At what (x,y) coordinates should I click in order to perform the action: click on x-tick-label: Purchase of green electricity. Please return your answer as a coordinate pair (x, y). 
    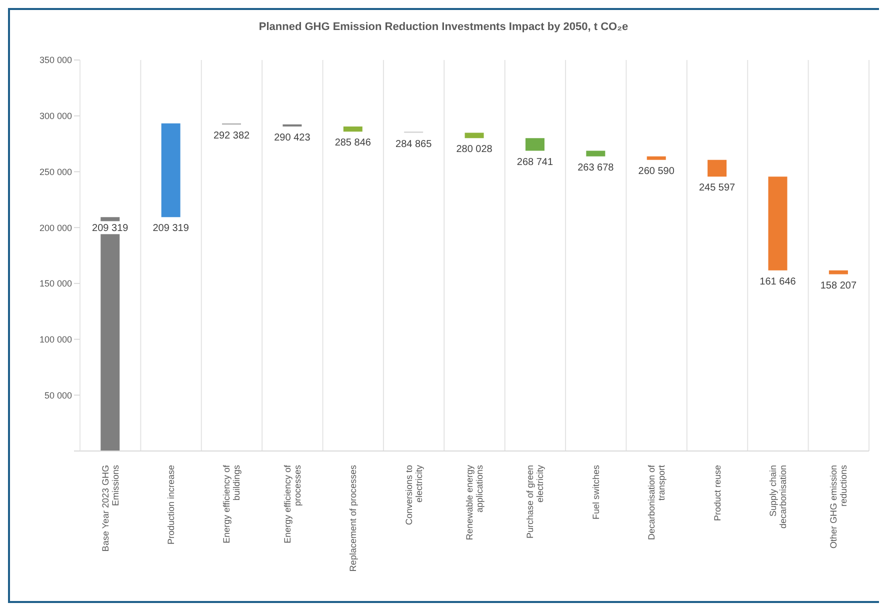
    Looking at the image, I should click on (535, 501).